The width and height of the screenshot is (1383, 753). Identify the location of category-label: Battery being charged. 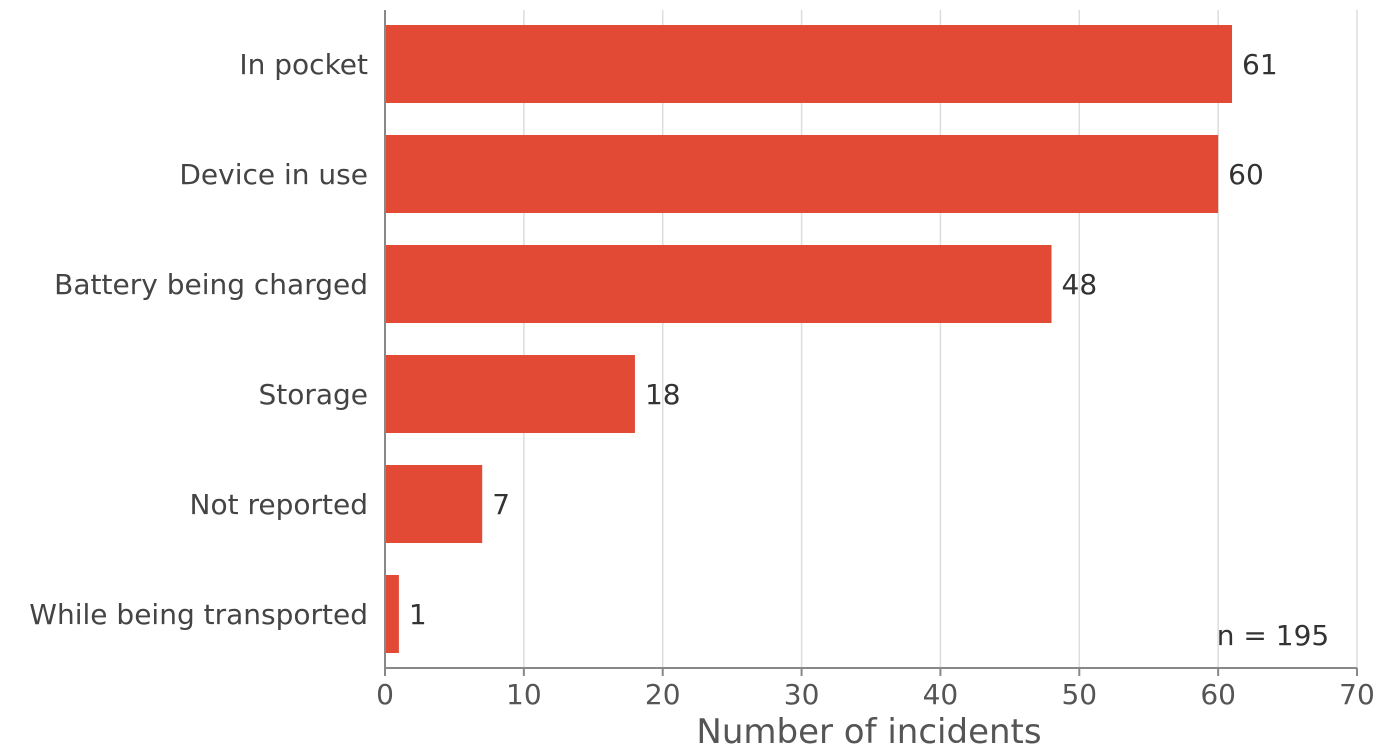
(211, 284).